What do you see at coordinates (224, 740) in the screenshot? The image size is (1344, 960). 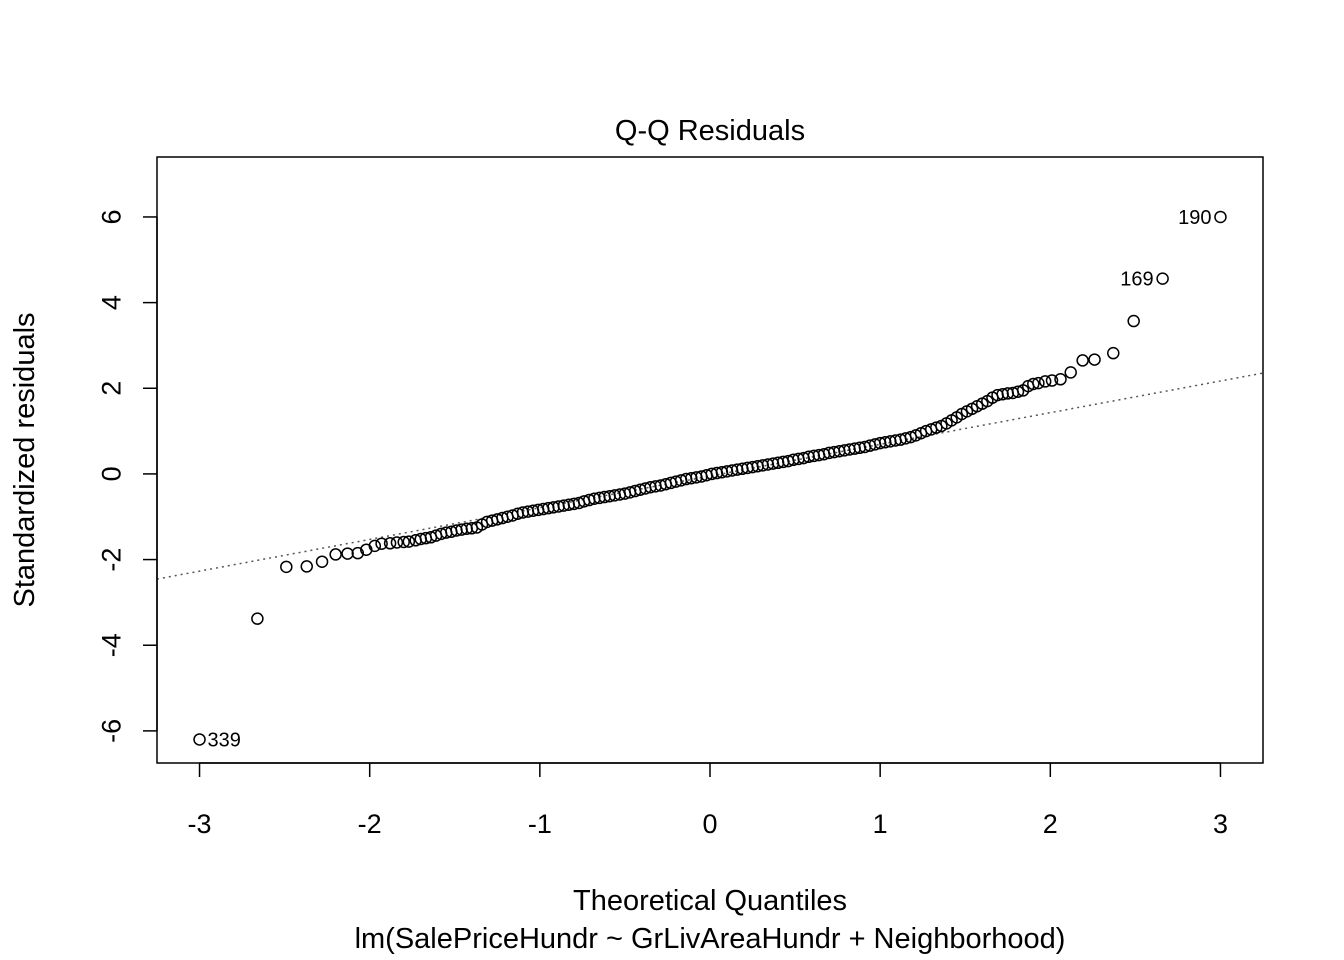 I see `outlier-label: 339` at bounding box center [224, 740].